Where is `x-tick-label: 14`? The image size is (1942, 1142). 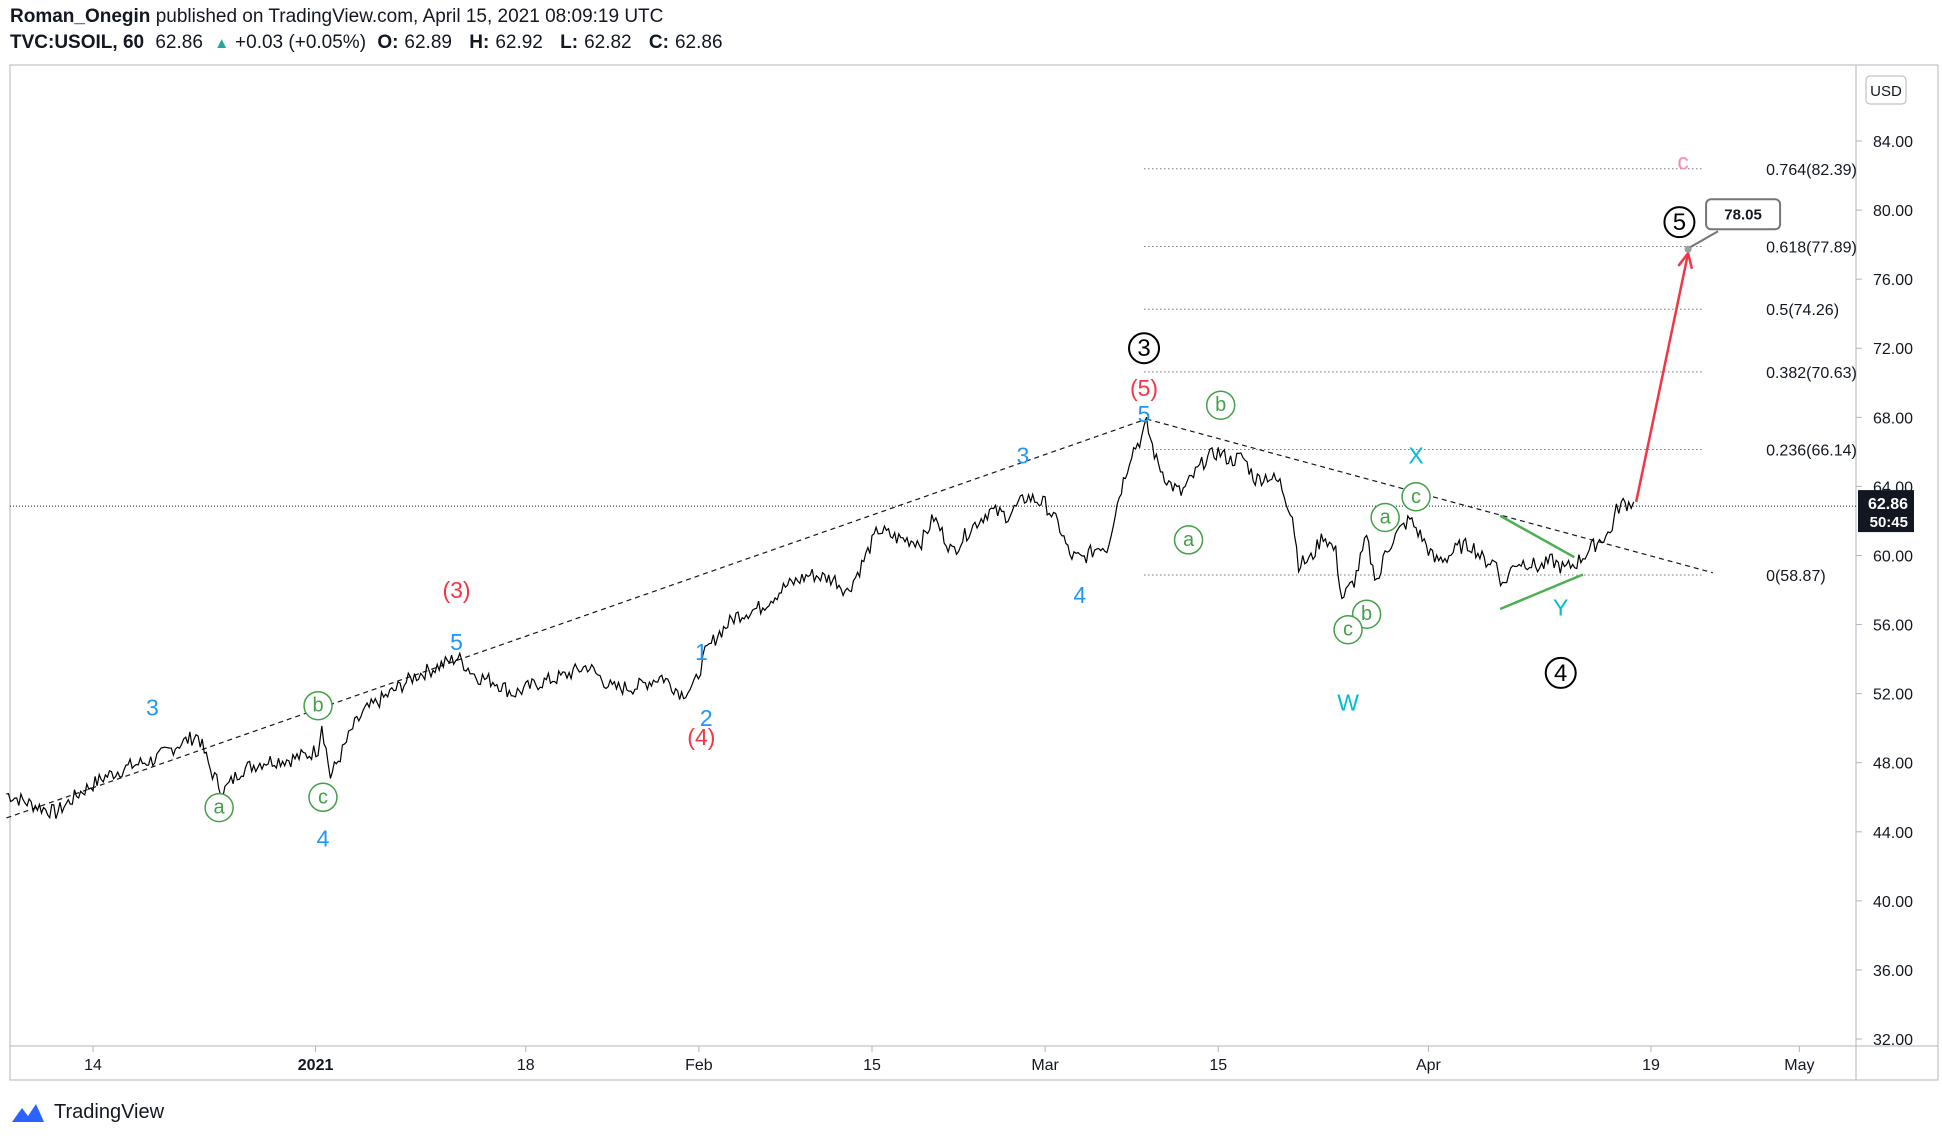 x-tick-label: 14 is located at coordinates (93, 1065).